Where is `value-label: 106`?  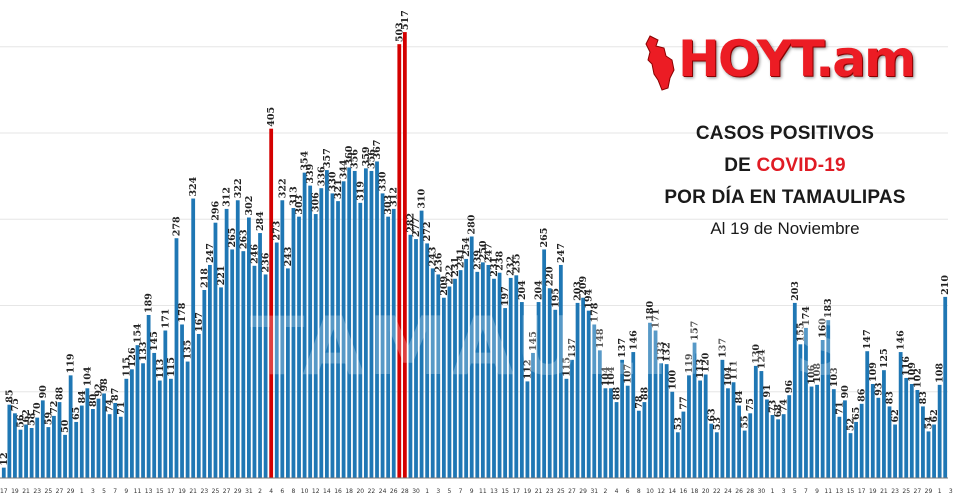 value-label: 106 is located at coordinates (812, 374).